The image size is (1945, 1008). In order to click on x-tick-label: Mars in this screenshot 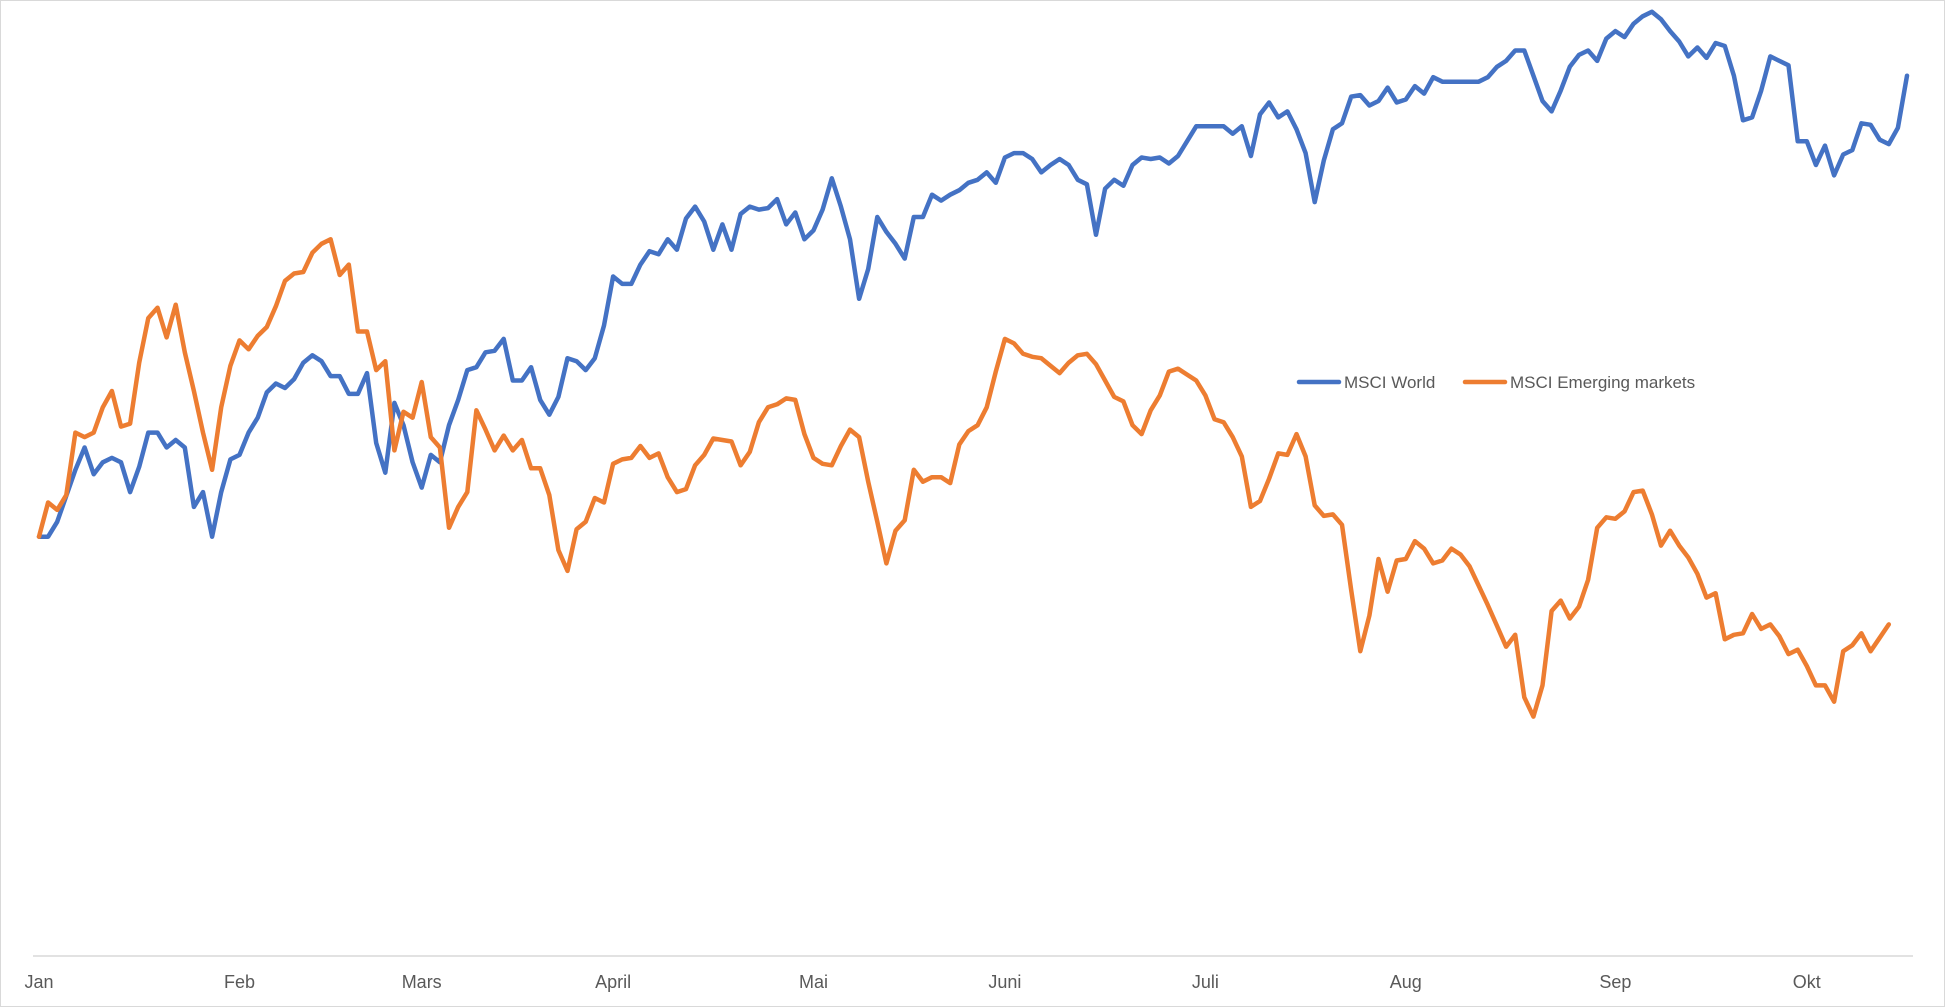, I will do `click(422, 982)`.